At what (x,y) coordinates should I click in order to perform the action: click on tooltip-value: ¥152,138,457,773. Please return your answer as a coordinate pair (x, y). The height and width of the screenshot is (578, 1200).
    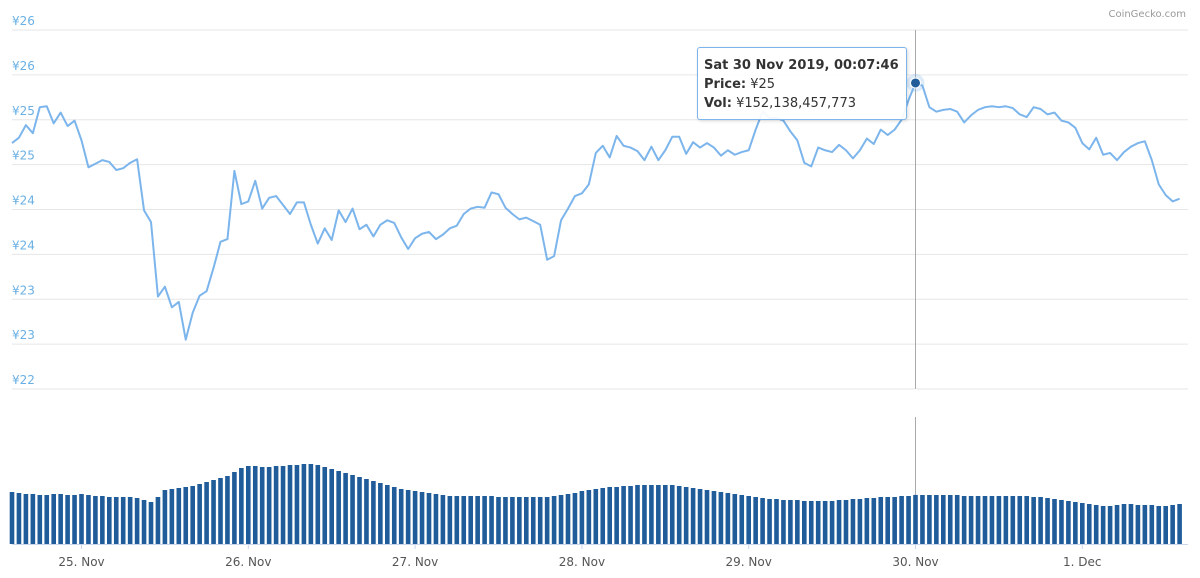
    Looking at the image, I should click on (796, 103).